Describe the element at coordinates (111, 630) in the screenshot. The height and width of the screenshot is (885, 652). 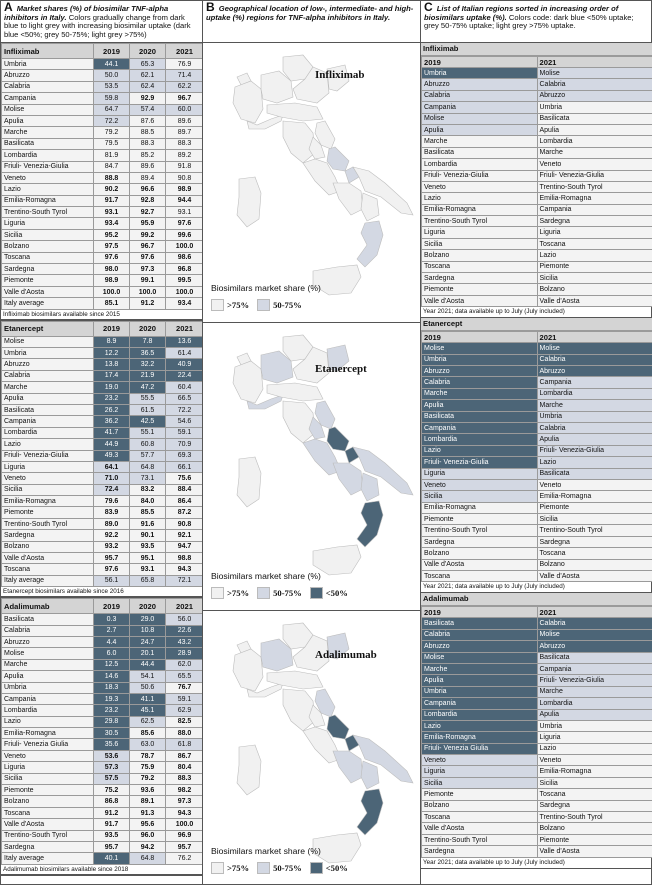
I see `share-value: 2.7` at that location.